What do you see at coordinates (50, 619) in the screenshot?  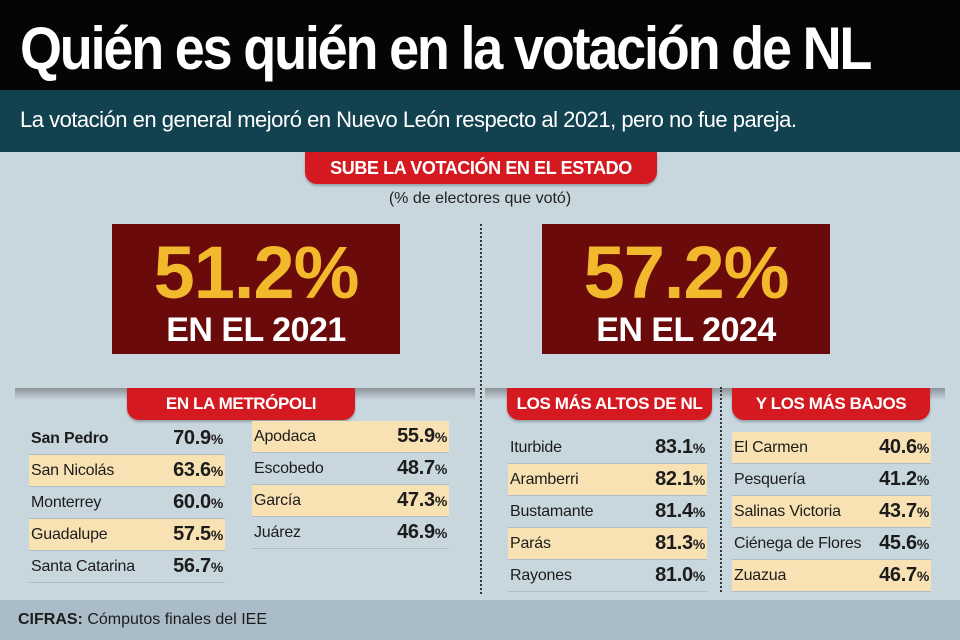 I see `source-label: CIFRAS:` at bounding box center [50, 619].